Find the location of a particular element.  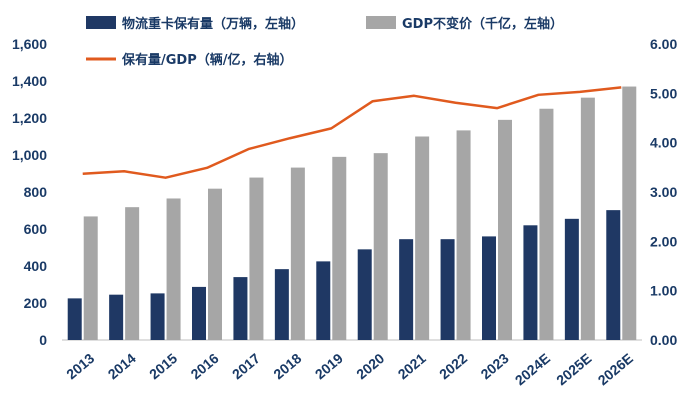

y-right-tick-label: 2.00 is located at coordinates (663, 241).